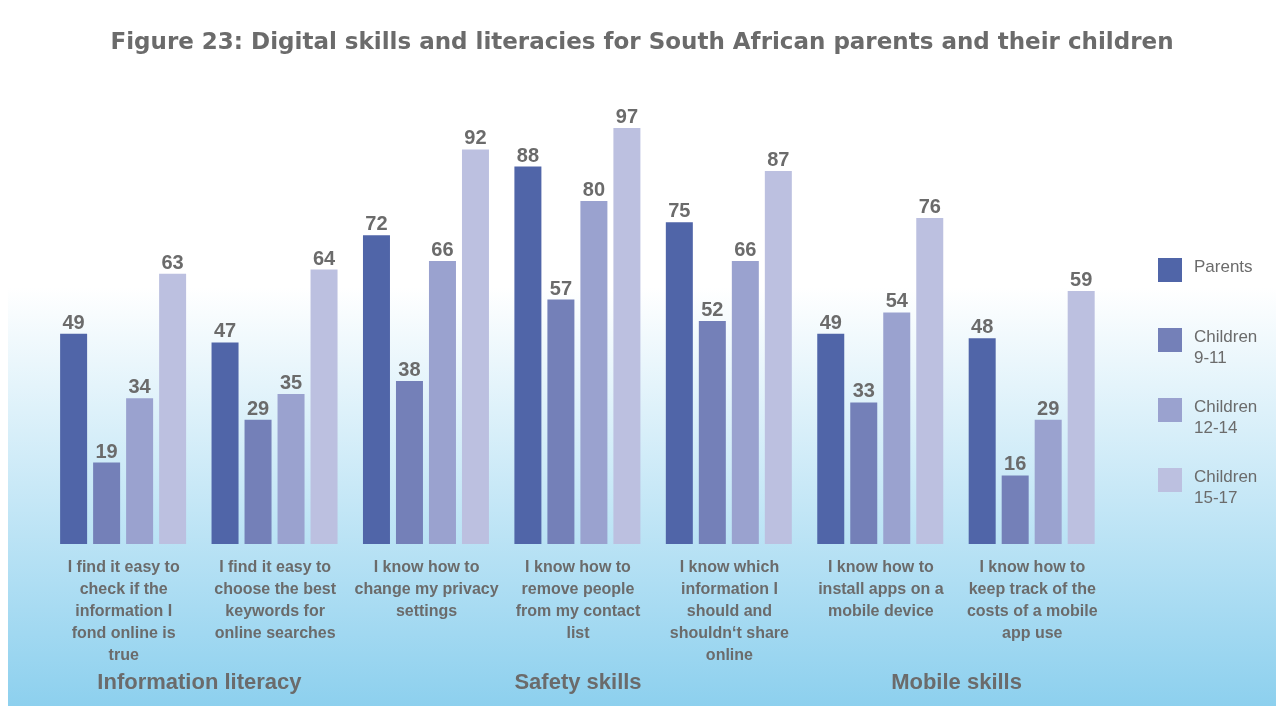 The image size is (1284, 714). Describe the element at coordinates (1226, 487) in the screenshot. I see `legend-label: Children 15-17` at that location.